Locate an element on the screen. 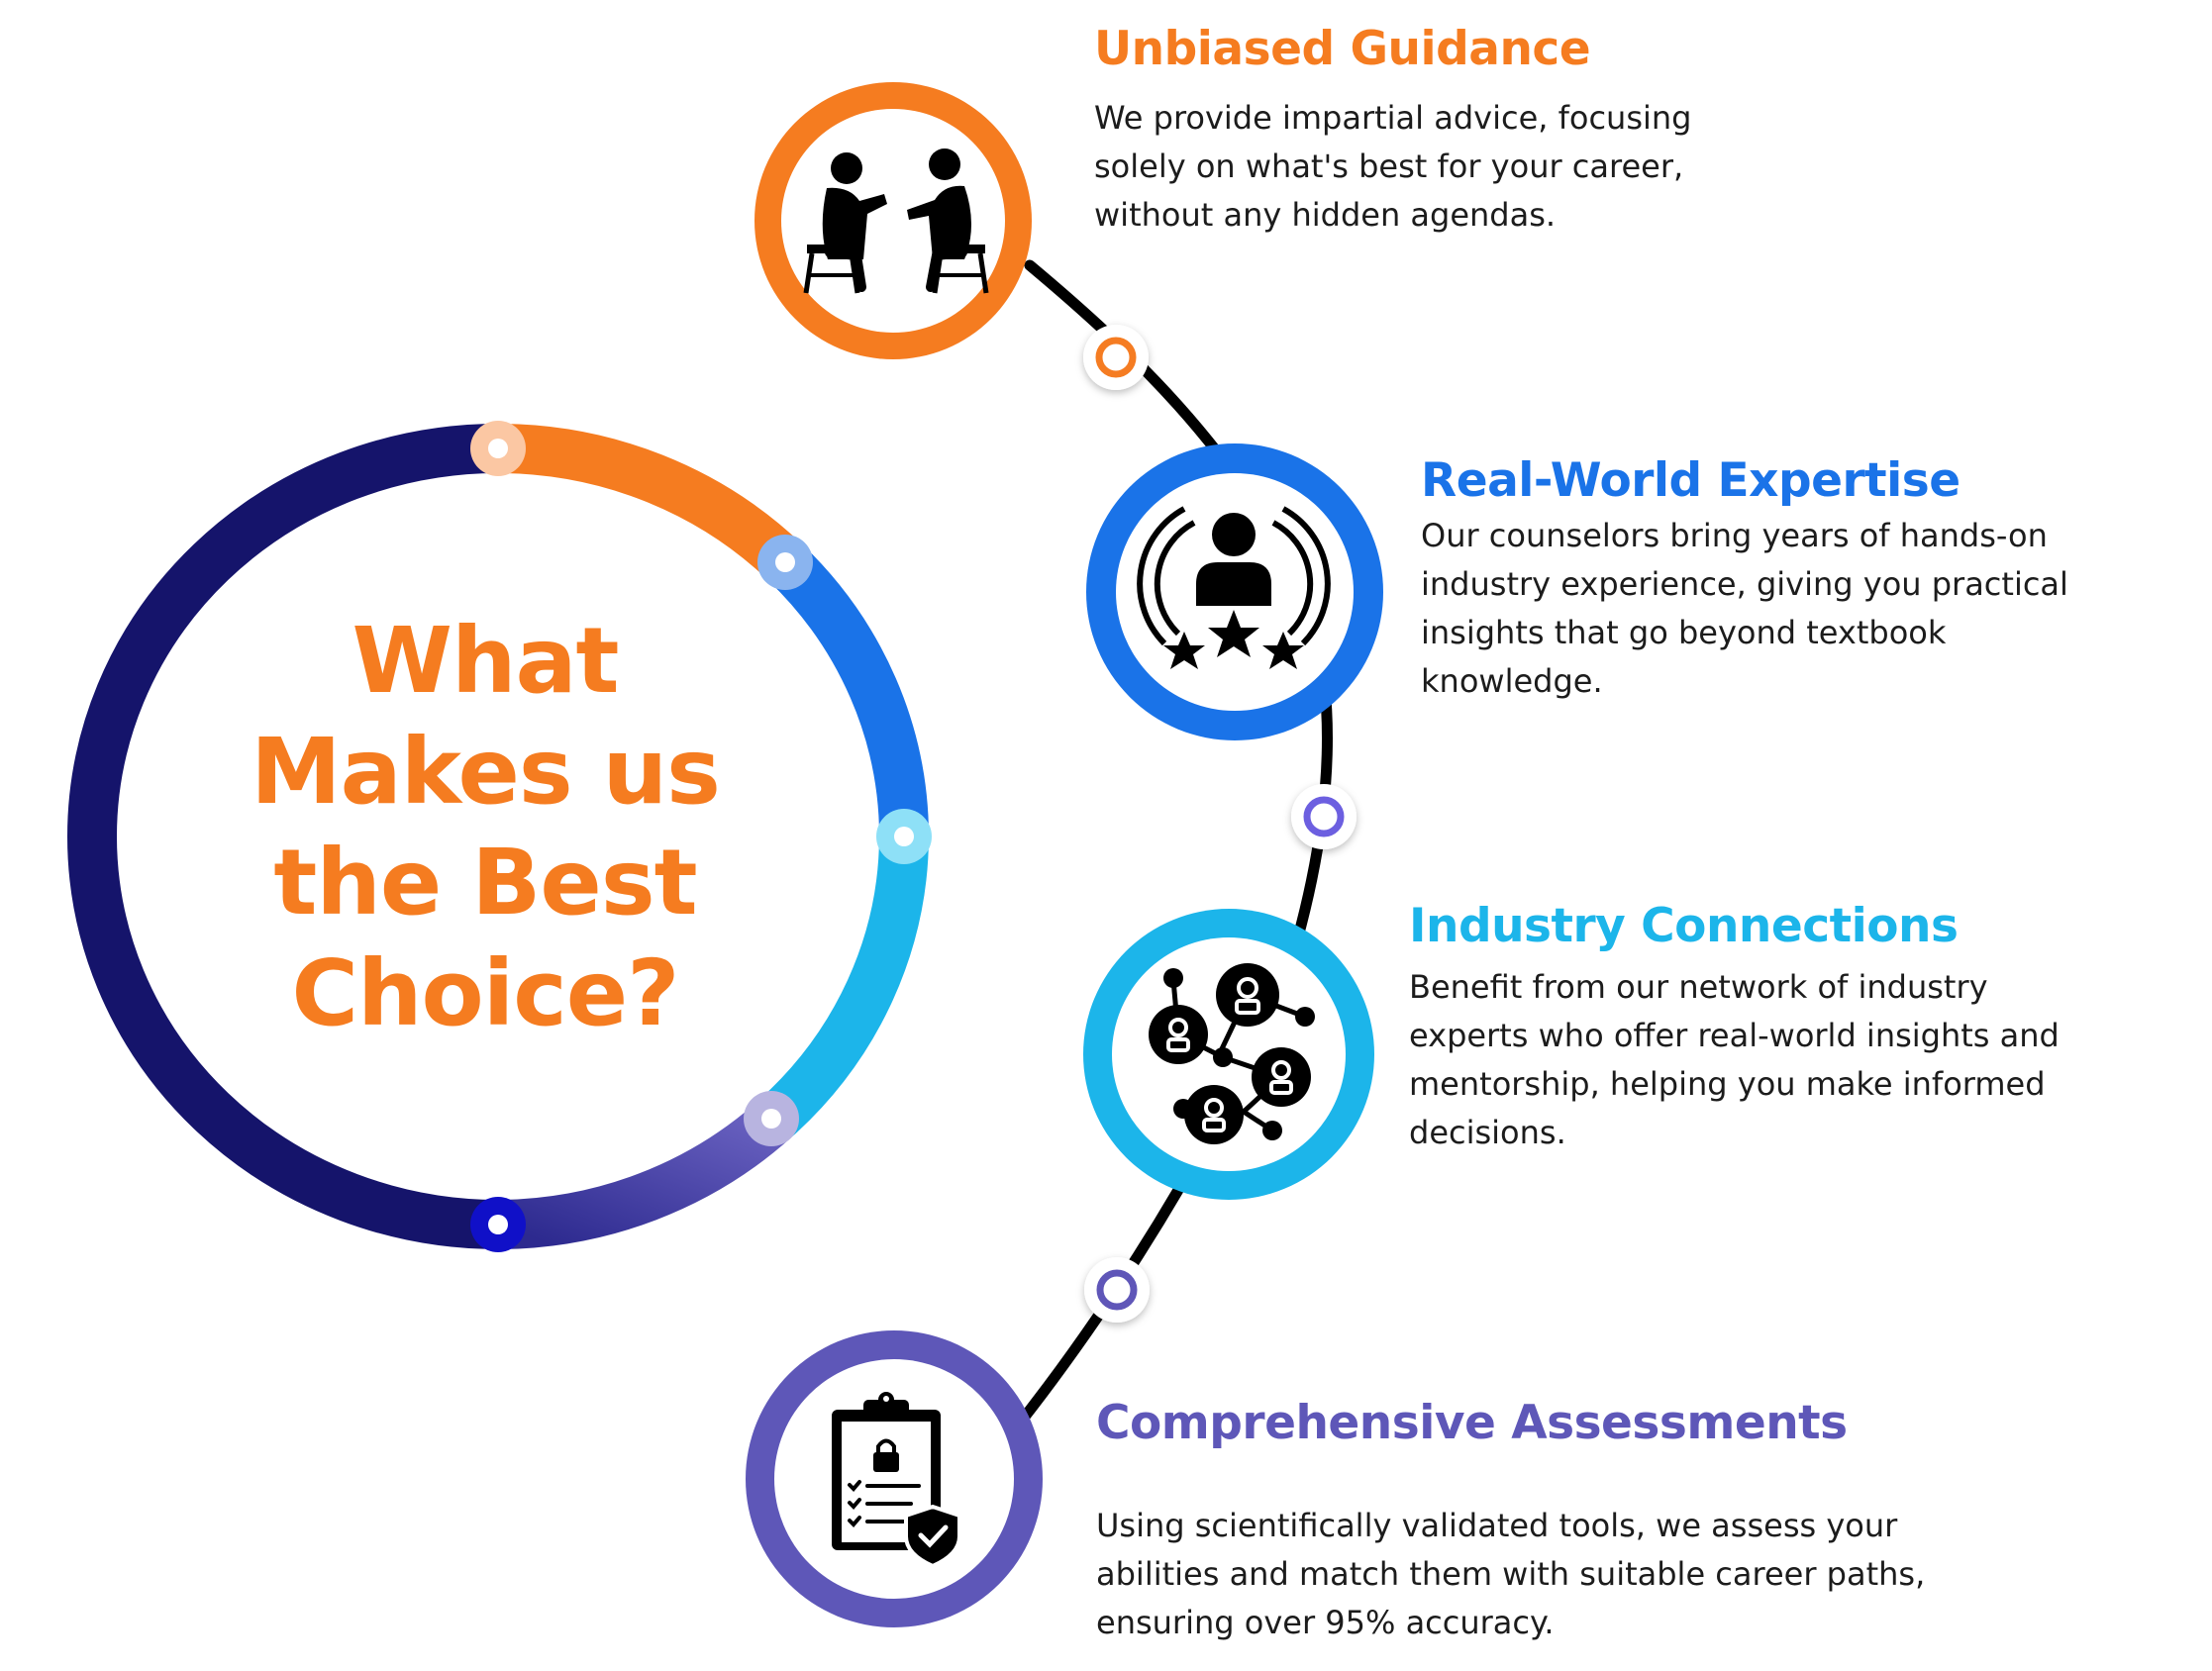 The width and height of the screenshot is (2212, 1671). feature-description-line: ensuring over 95% accuracy. is located at coordinates (1325, 1622).